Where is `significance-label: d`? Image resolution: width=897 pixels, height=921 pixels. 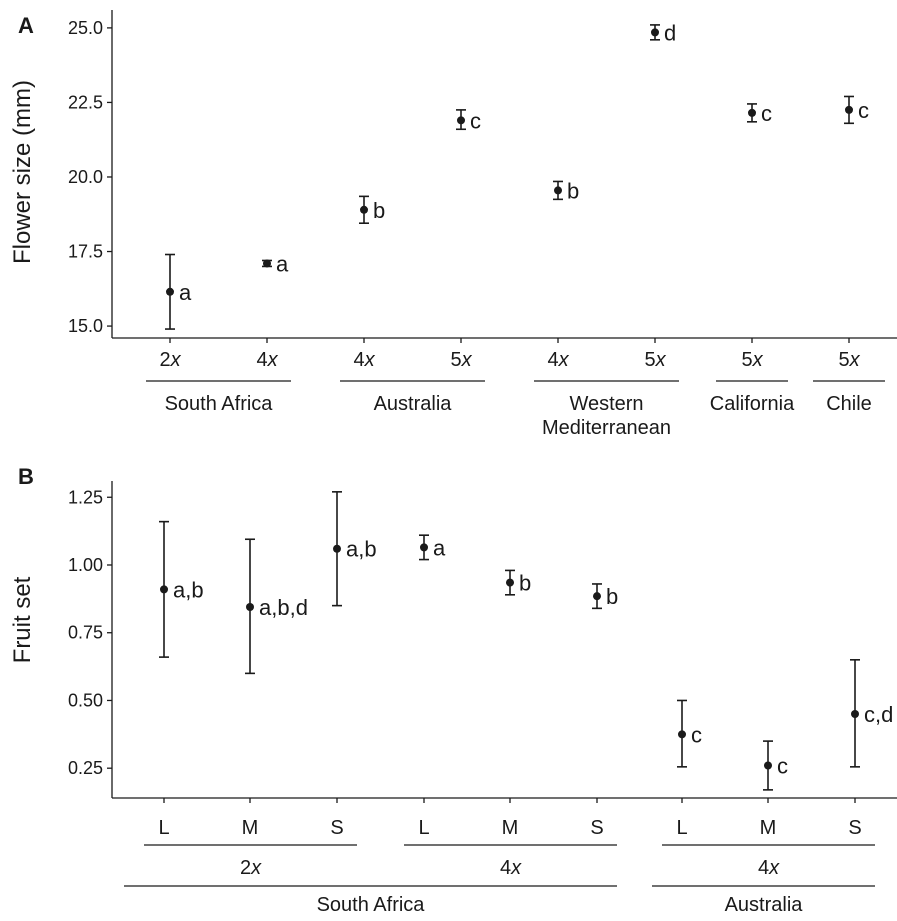 significance-label: d is located at coordinates (670, 32).